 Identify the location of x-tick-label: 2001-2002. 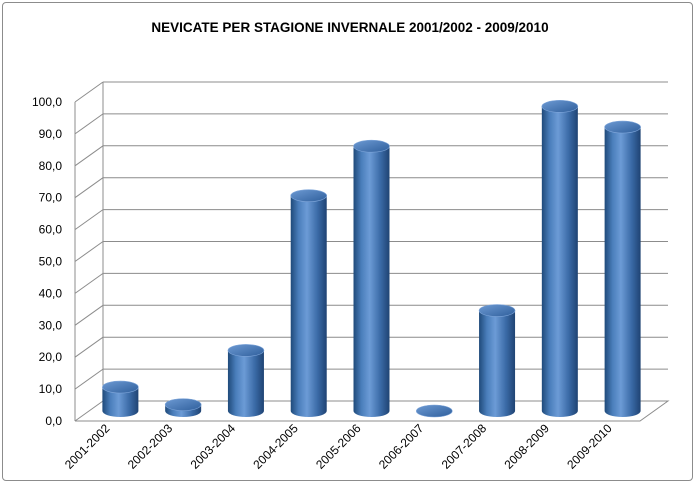
(87, 446).